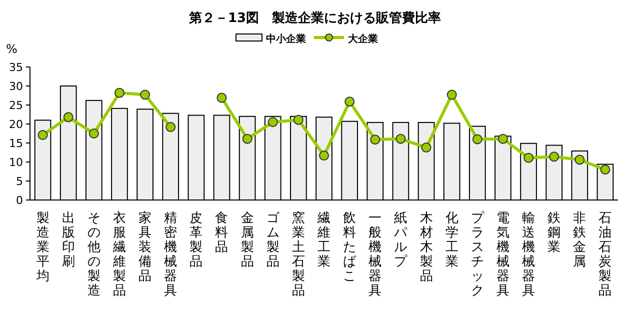 This screenshot has height=325, width=630. What do you see at coordinates (16, 143) in the screenshot?
I see `y-tick-label: 15` at bounding box center [16, 143].